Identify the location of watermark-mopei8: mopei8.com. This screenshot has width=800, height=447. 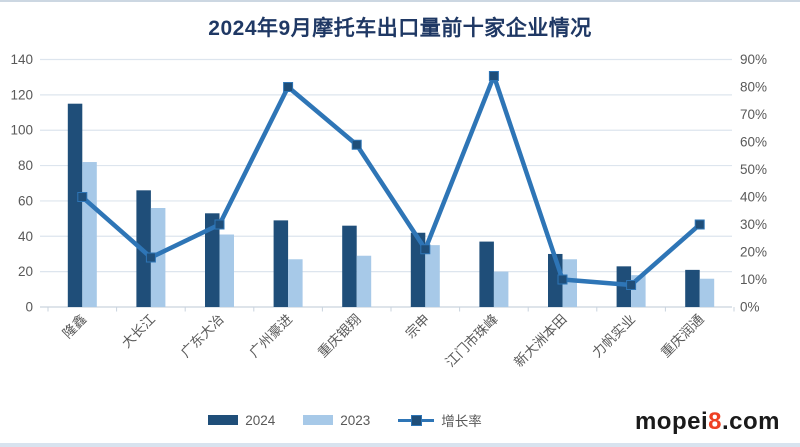
(707, 422).